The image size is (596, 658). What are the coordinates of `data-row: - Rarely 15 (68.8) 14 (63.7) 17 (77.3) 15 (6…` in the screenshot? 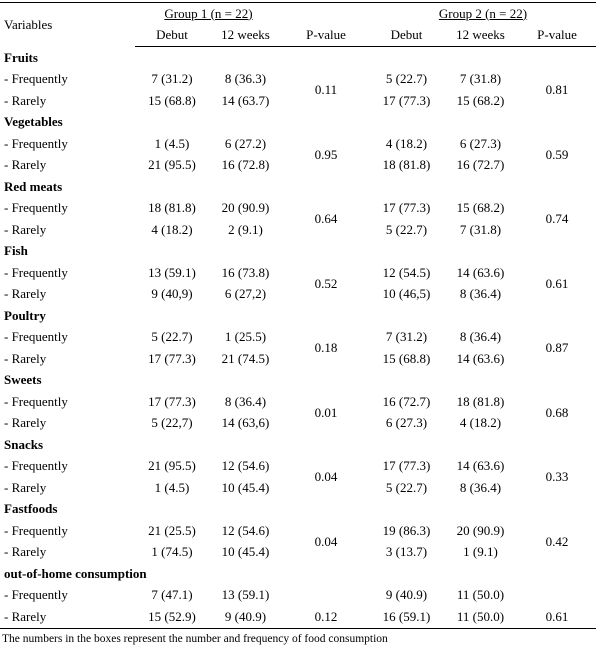 It's located at (298, 101).